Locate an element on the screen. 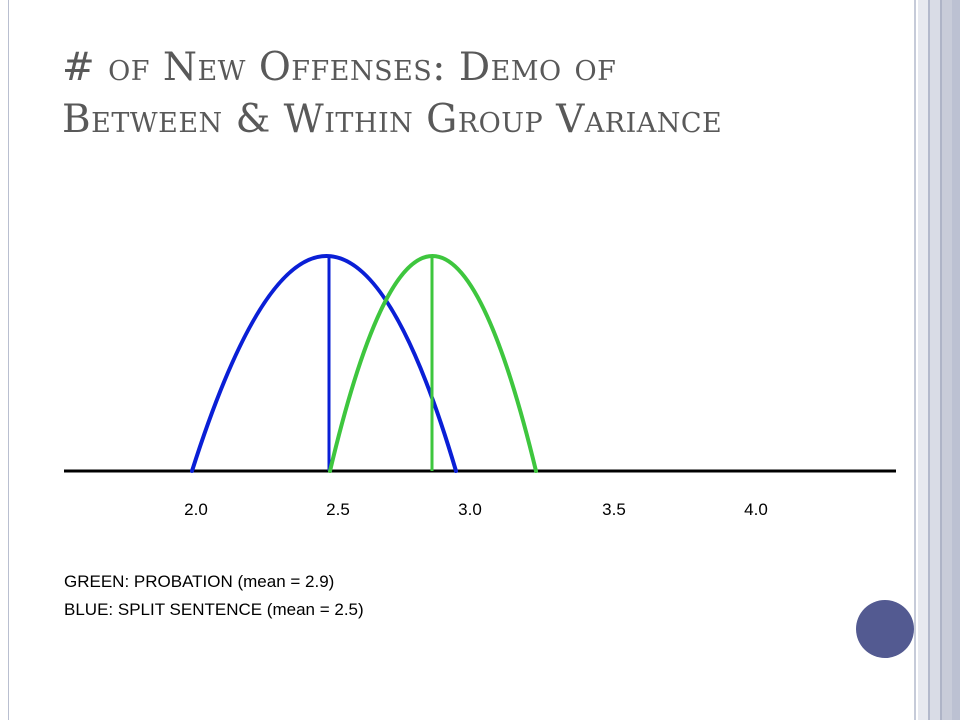  curves-group is located at coordinates (364, 363).